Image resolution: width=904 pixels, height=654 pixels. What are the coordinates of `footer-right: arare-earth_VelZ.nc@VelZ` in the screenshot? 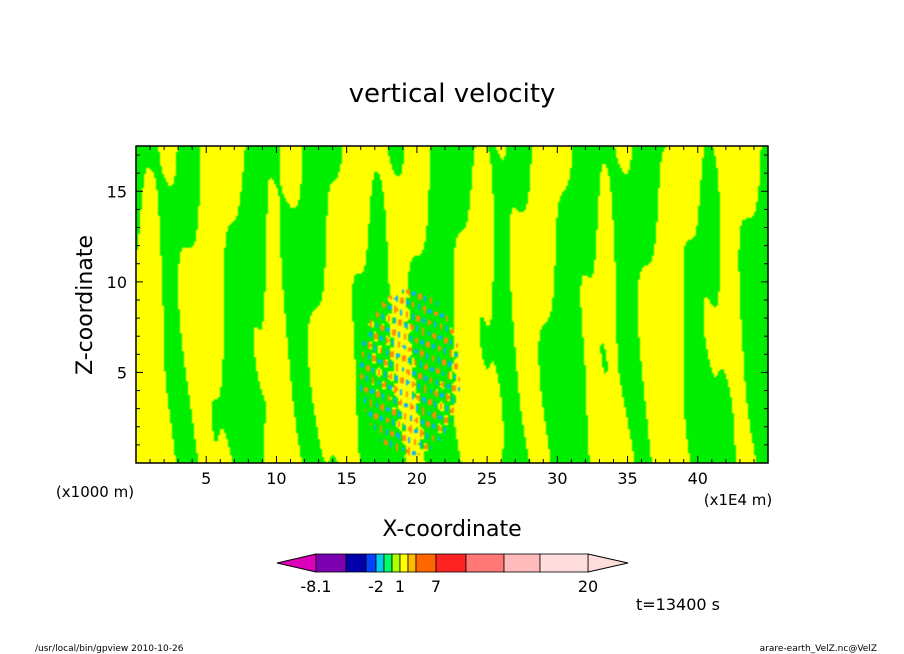 It's located at (818, 649).